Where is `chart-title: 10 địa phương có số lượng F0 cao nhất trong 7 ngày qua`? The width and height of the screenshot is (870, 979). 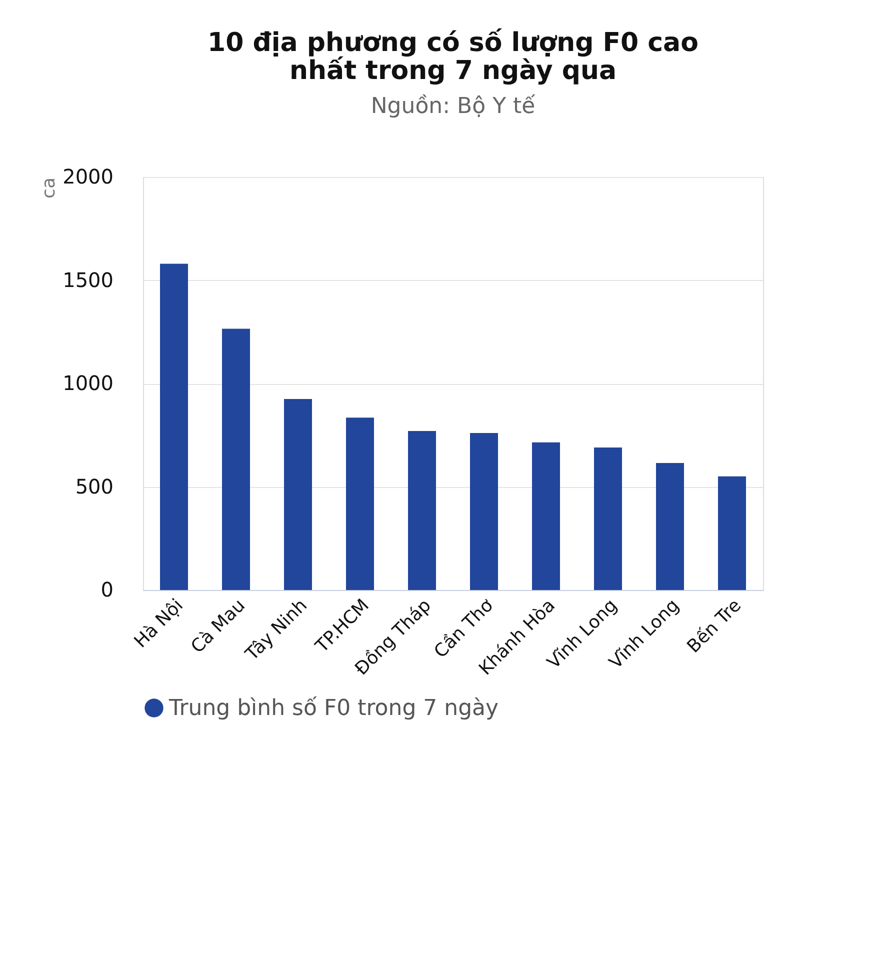
chart-title: 10 địa phương có số lượng F0 cao nhất trong 7 ngày qua is located at coordinates (453, 57).